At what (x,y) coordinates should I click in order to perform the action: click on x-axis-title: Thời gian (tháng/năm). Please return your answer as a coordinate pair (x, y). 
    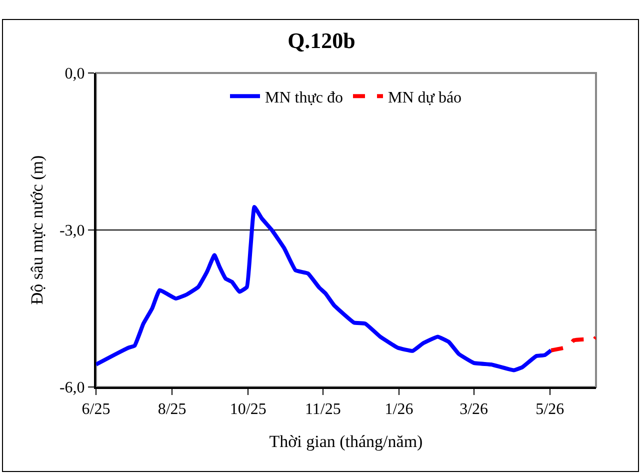
    Looking at the image, I should click on (346, 442).